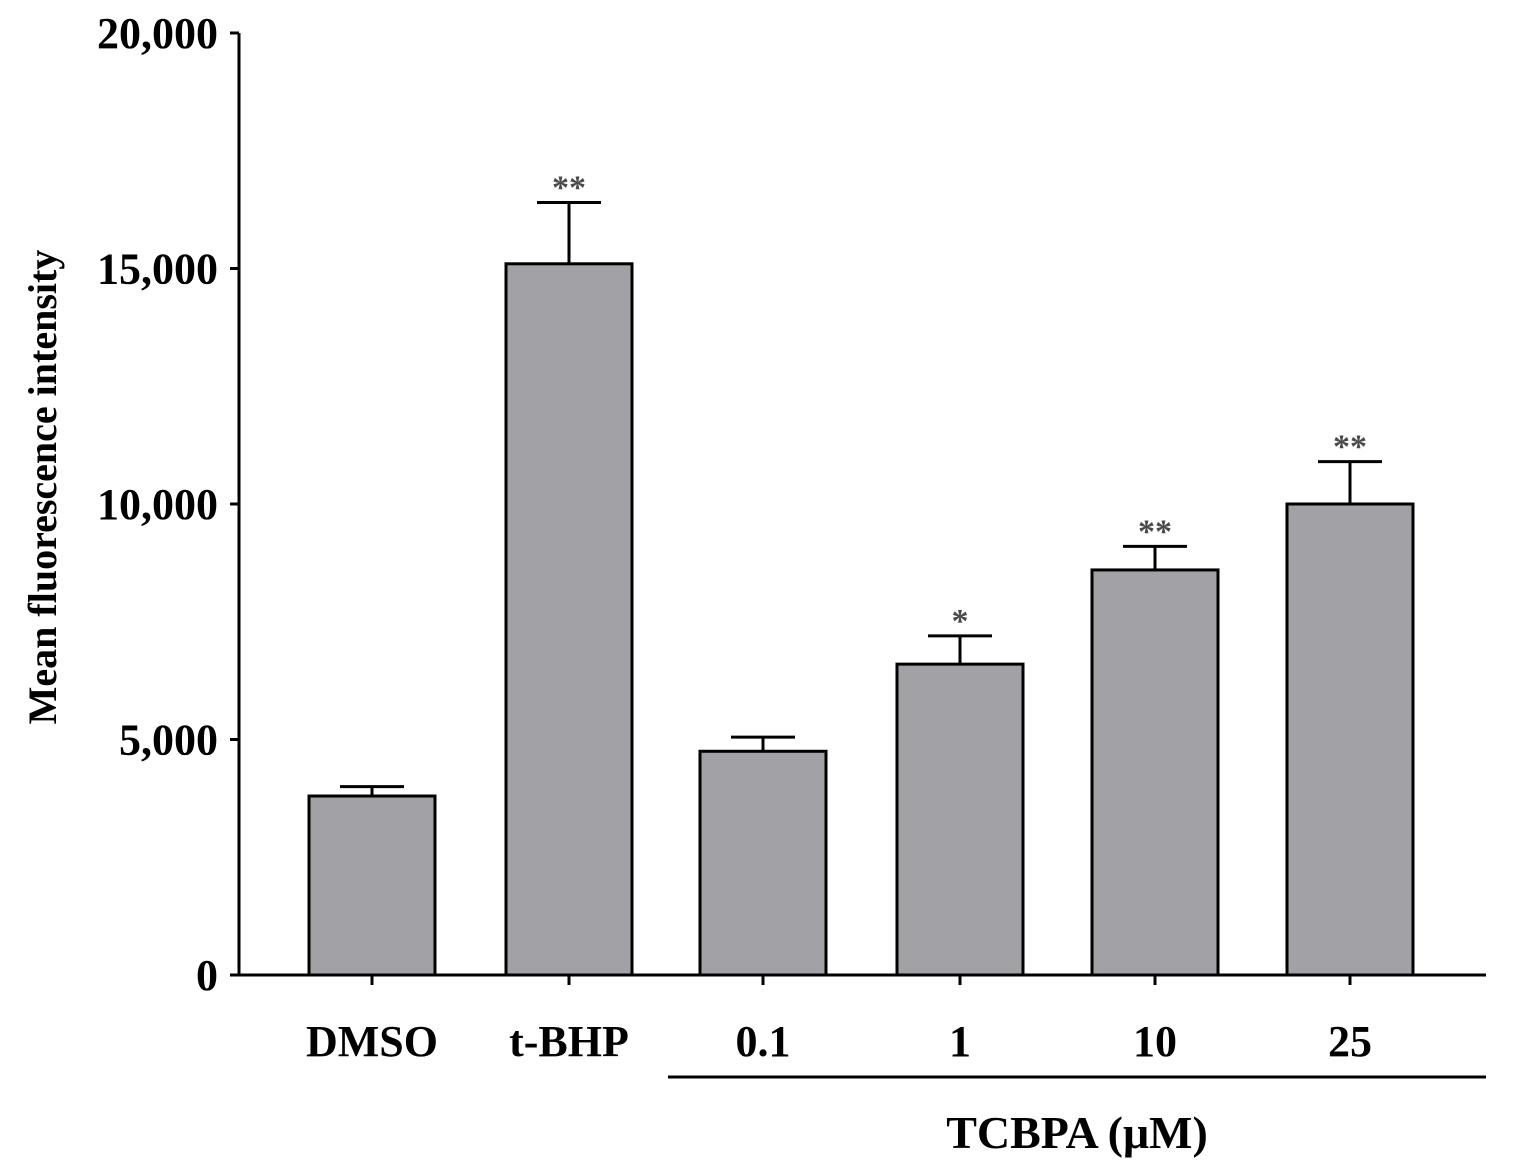  I want to click on category-label: t-BHP, so click(569, 1041).